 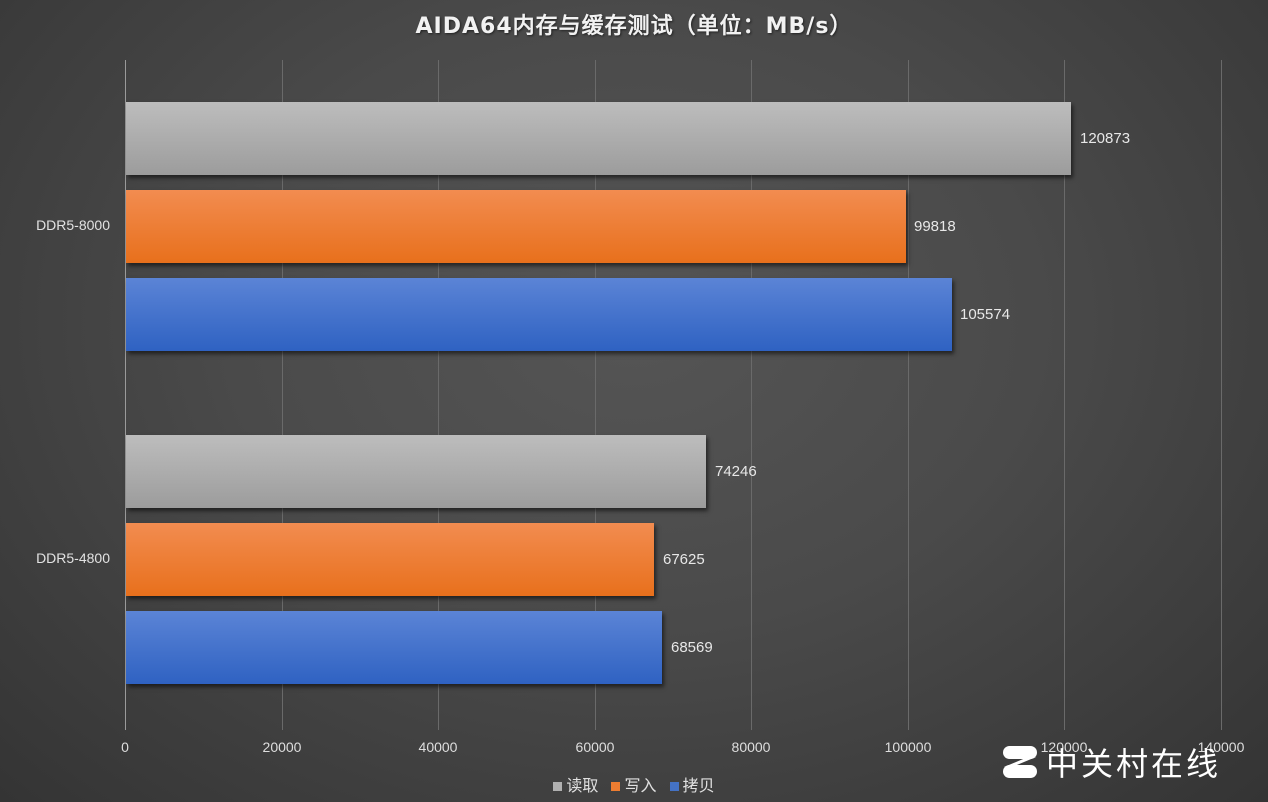 I want to click on x-tick-label: 80000, so click(x=751, y=747).